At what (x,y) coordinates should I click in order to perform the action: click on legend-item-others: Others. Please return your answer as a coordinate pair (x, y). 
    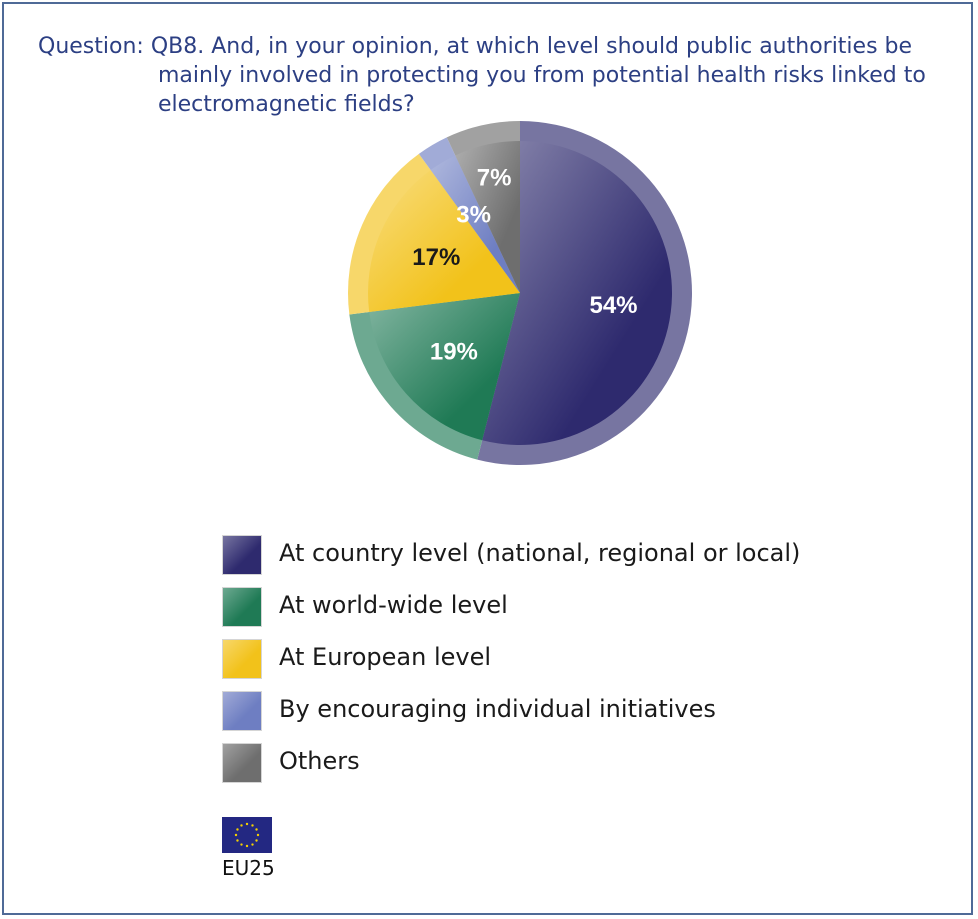
    Looking at the image, I should click on (542, 762).